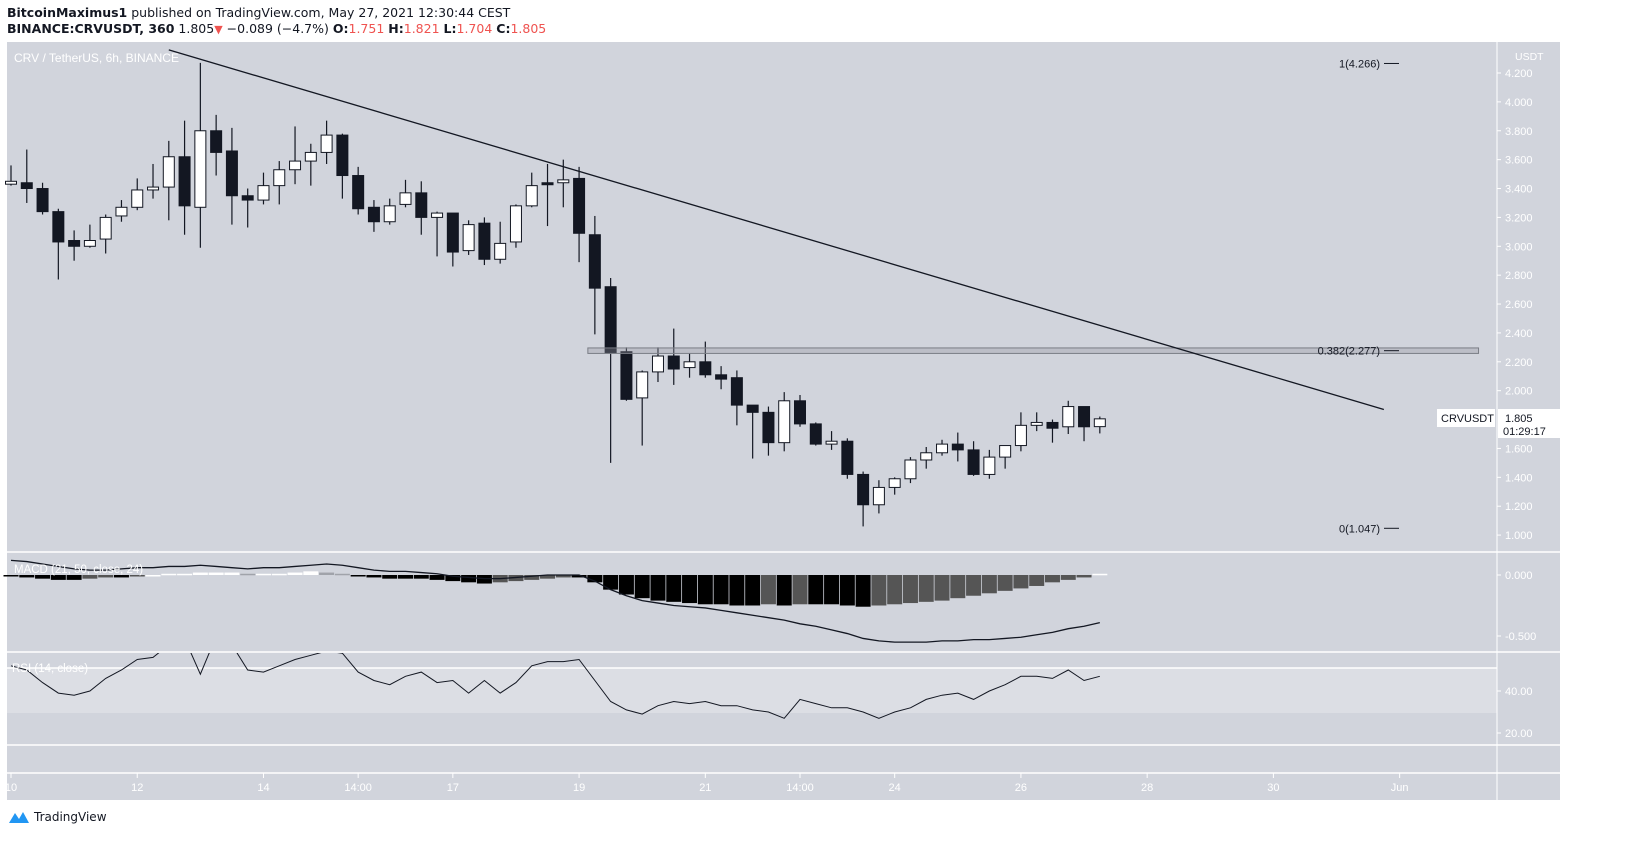 The image size is (1627, 867). I want to click on symbol-price-tag, so click(1466, 418).